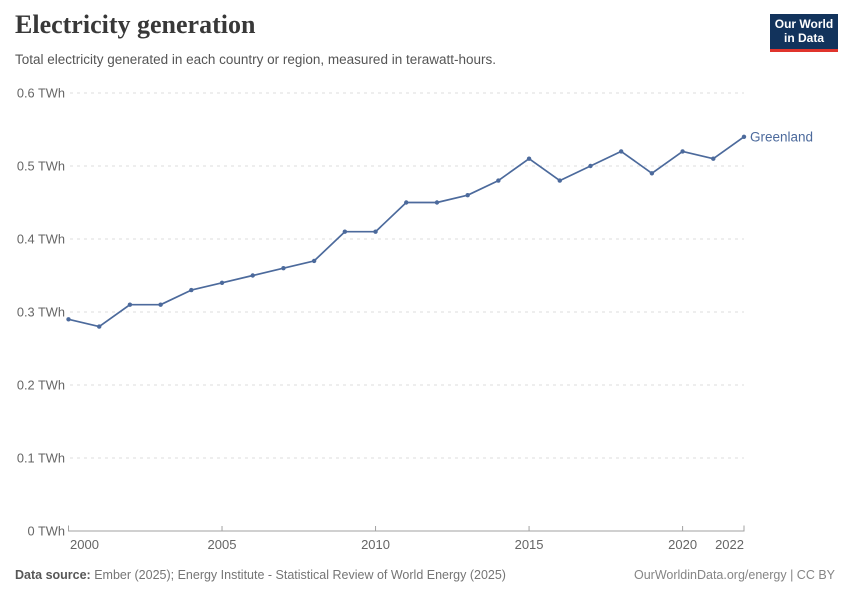  I want to click on x-axis-tick-label: 2010, so click(375, 544).